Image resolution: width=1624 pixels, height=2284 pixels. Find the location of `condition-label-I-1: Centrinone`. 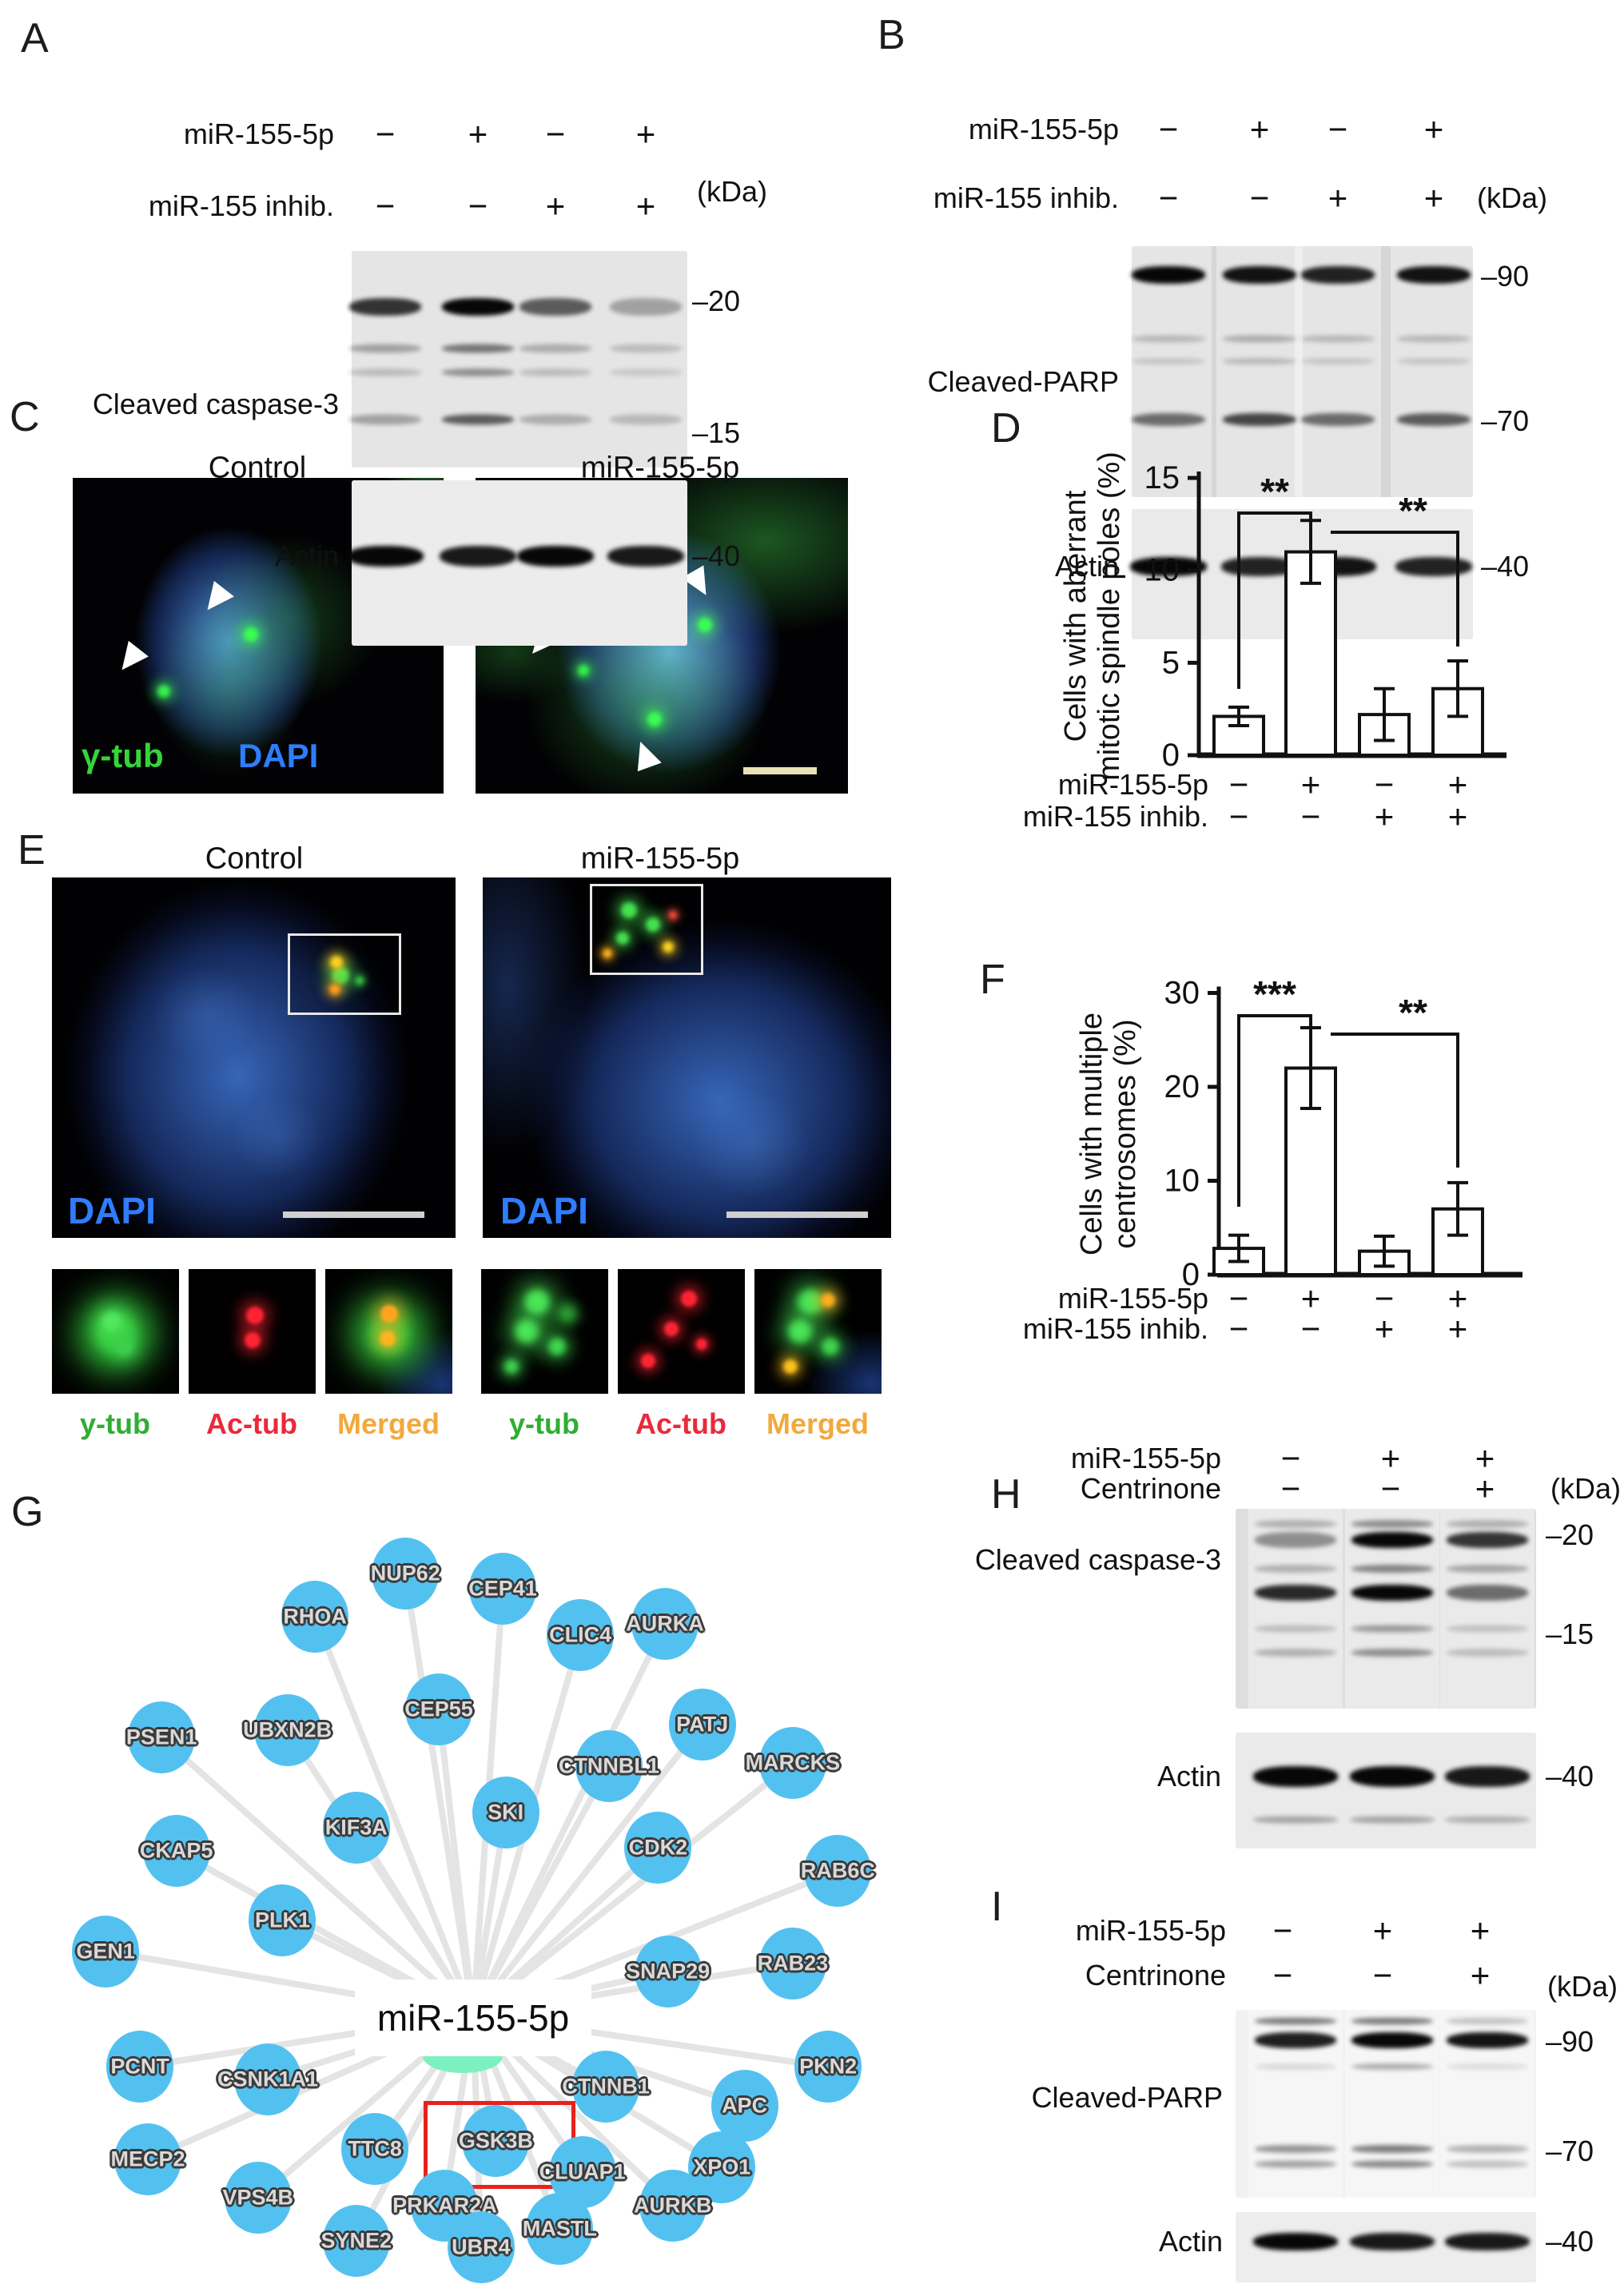

condition-label-I-1: Centrinone is located at coordinates (1156, 1975).